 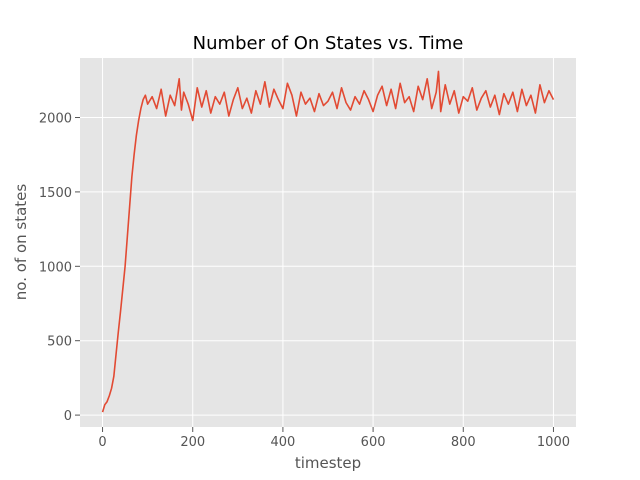 I want to click on x-tick-label: 200, so click(x=192, y=442).